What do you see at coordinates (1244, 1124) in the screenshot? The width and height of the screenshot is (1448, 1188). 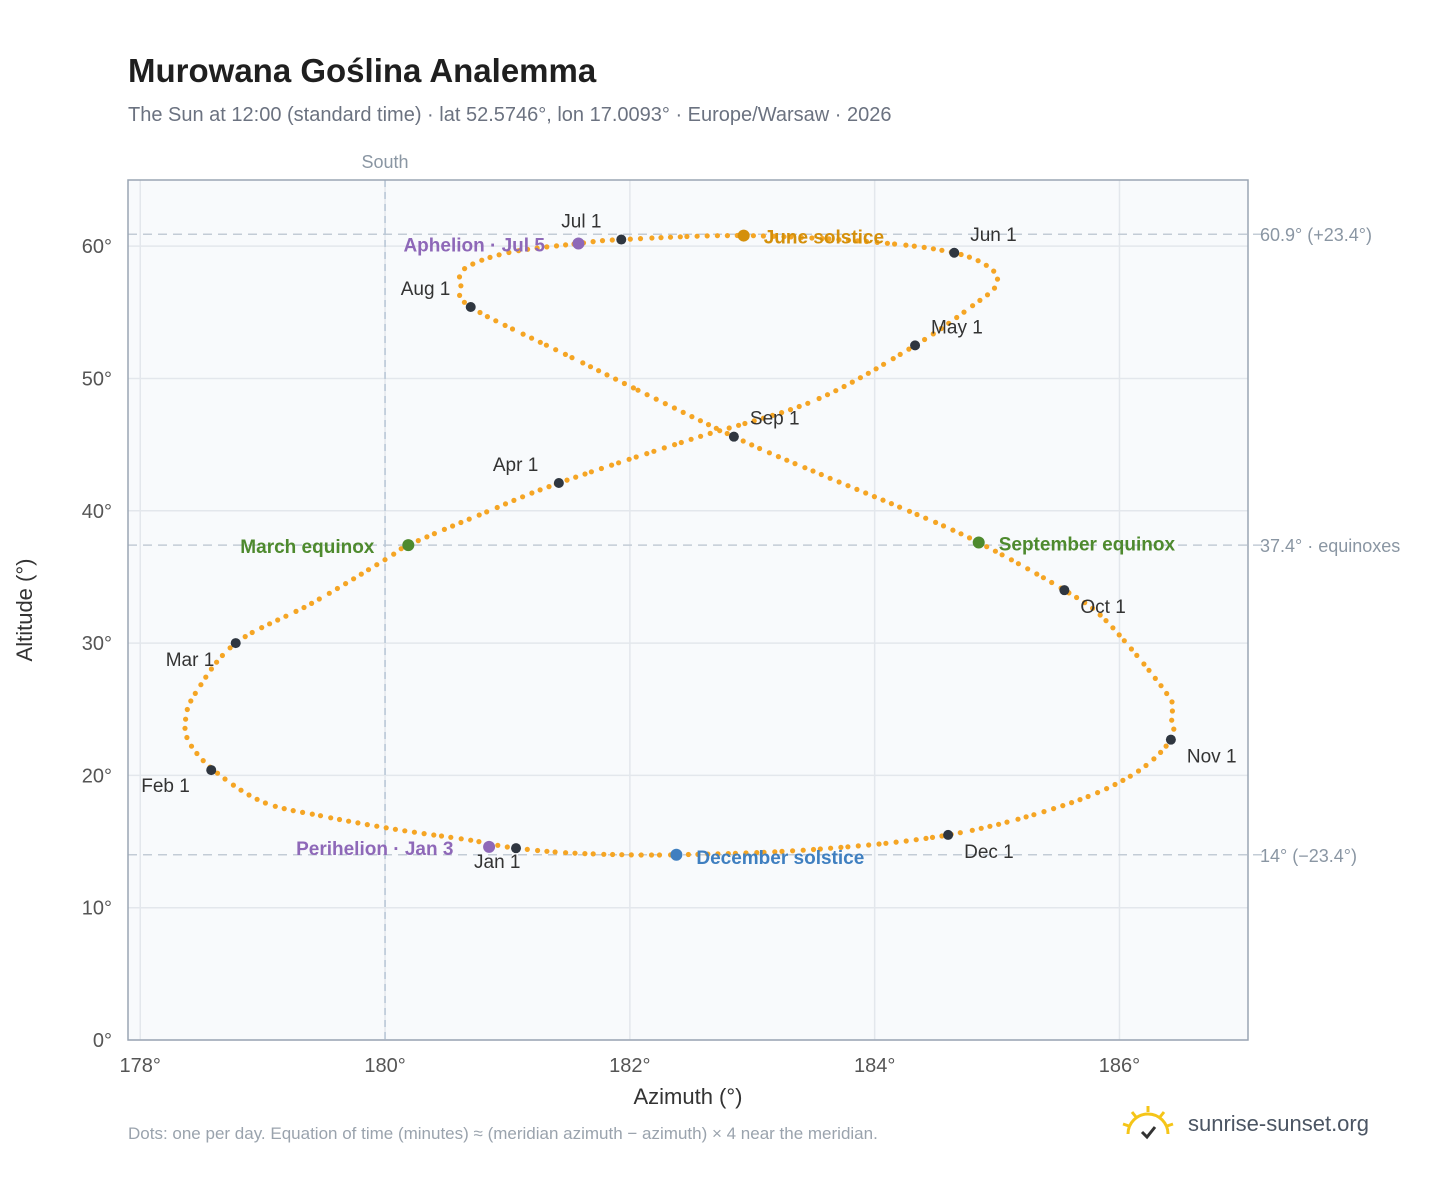 I see `brand: sunrise-sunset.org` at bounding box center [1244, 1124].